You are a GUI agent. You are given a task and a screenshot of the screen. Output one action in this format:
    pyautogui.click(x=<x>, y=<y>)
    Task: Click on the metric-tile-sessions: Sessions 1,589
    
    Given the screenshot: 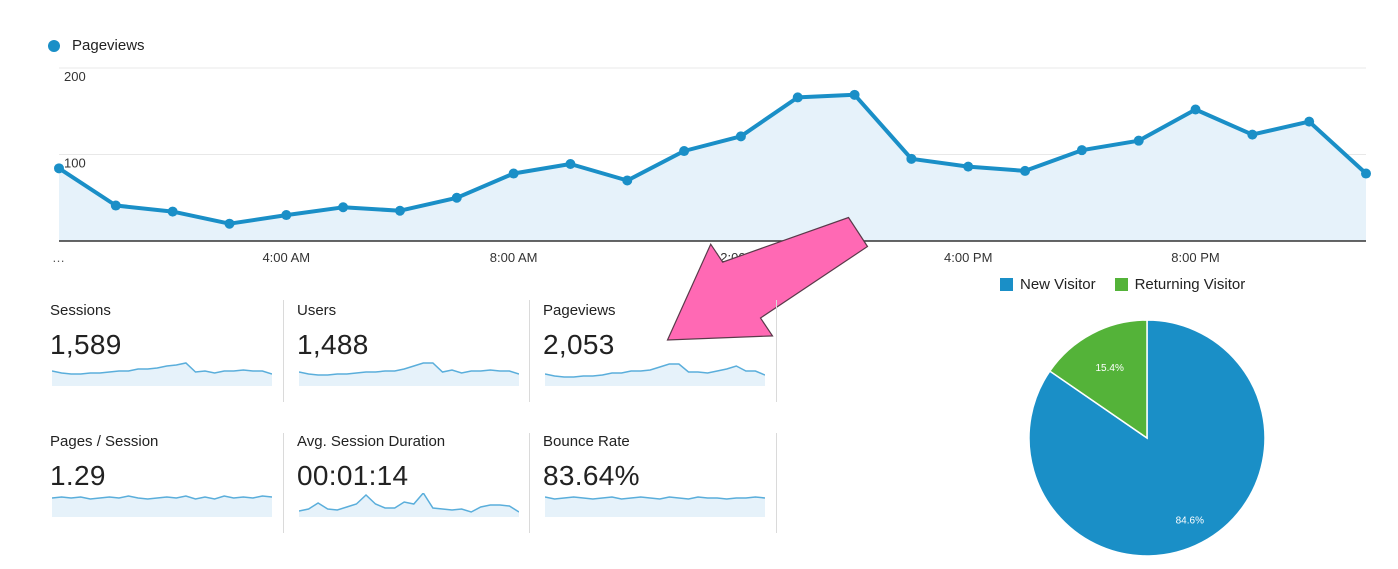 What is the action you would take?
    pyautogui.click(x=173, y=353)
    